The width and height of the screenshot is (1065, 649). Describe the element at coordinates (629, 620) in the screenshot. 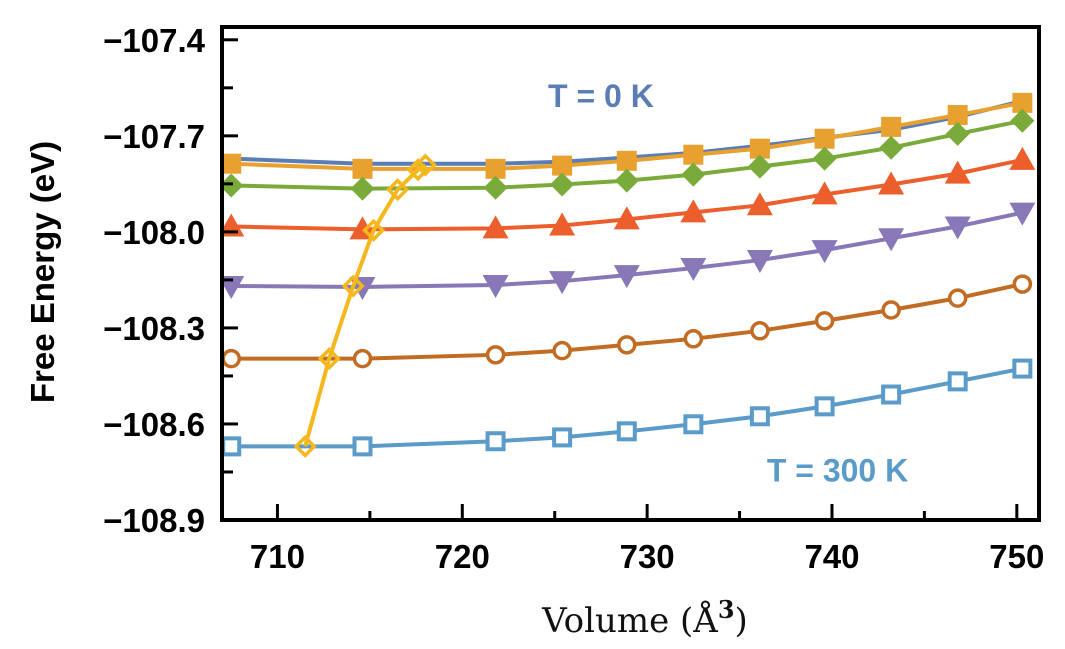

I see `x-axis-label-text: Volume (Å` at that location.